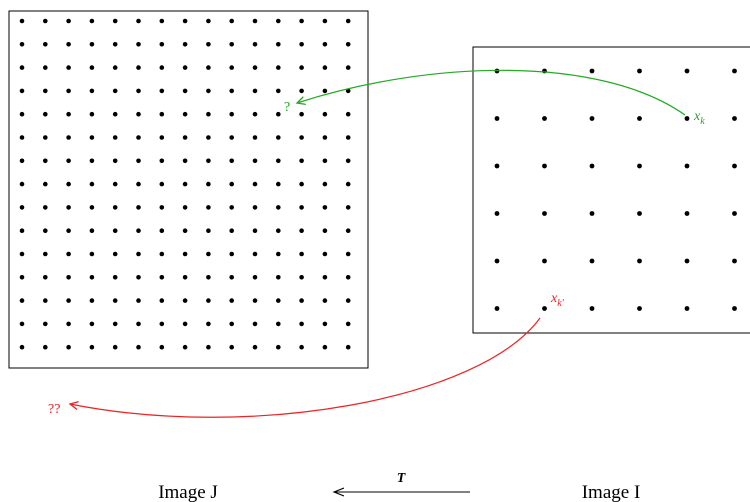  Describe the element at coordinates (287, 107) in the screenshot. I see `green-target-question-mark: ?` at that location.